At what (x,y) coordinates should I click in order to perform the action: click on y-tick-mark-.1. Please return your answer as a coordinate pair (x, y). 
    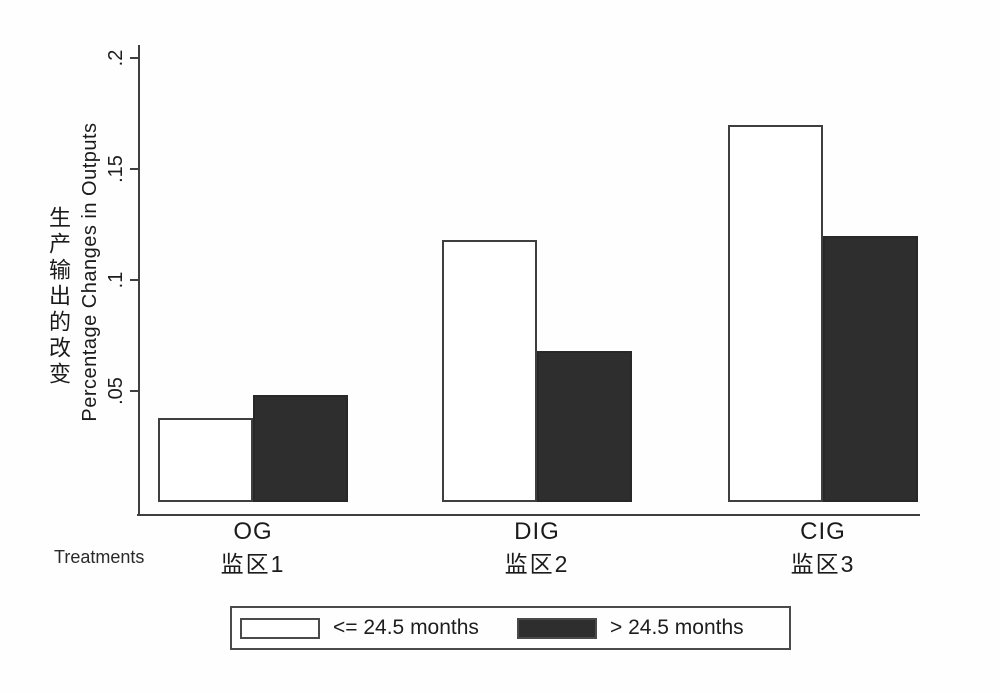
    Looking at the image, I should click on (135, 280).